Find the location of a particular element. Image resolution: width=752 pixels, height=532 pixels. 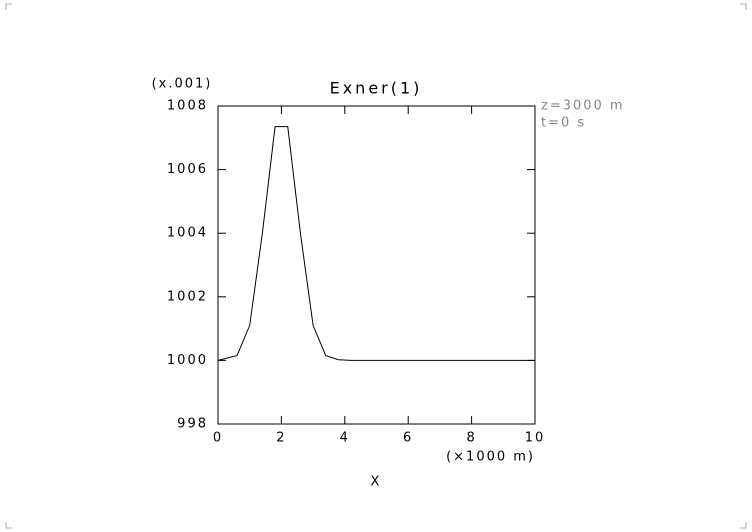

y-tick-label: 1008 is located at coordinates (187, 106).